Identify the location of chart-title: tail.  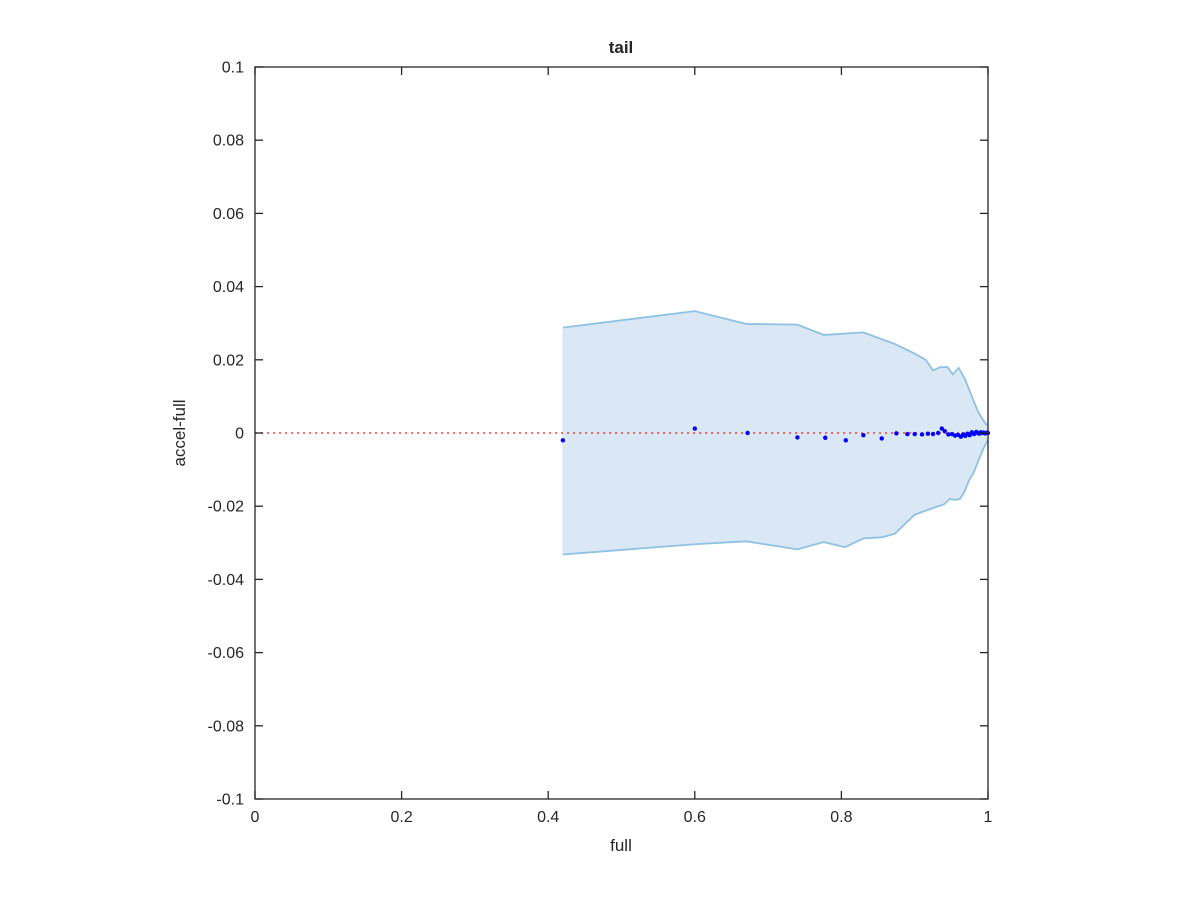
(621, 47).